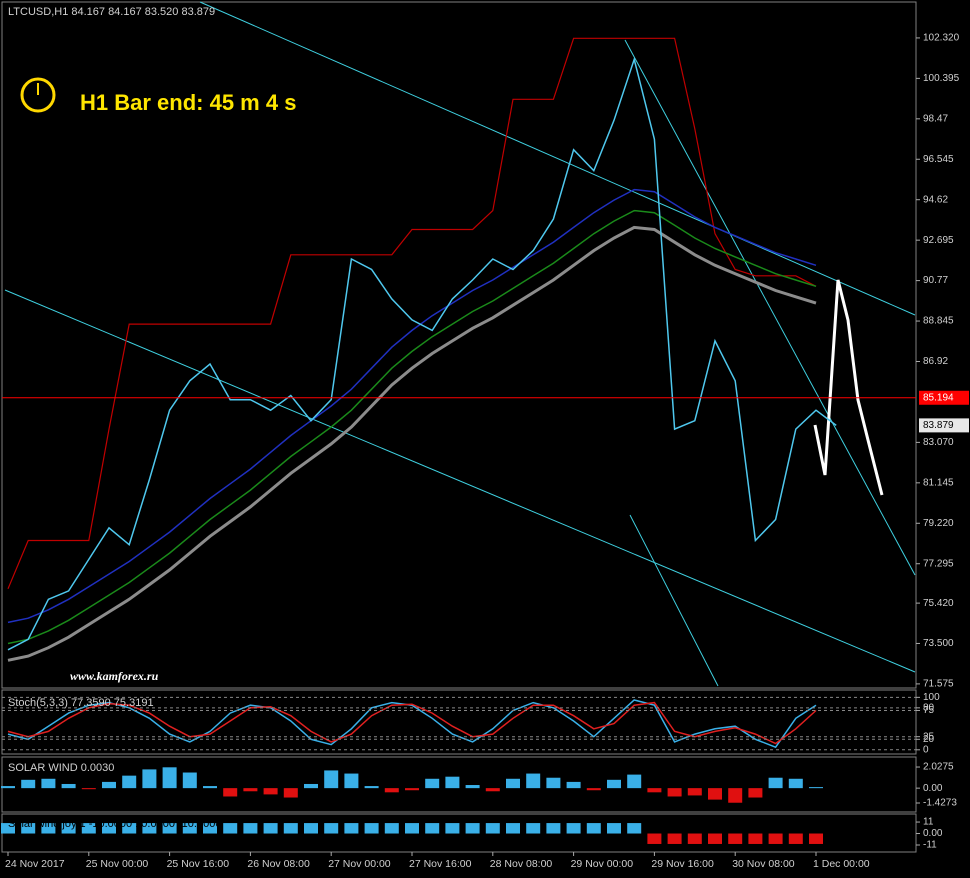 The height and width of the screenshot is (878, 970). I want to click on x-tick-label: 27 Nov 00:00, so click(359, 864).